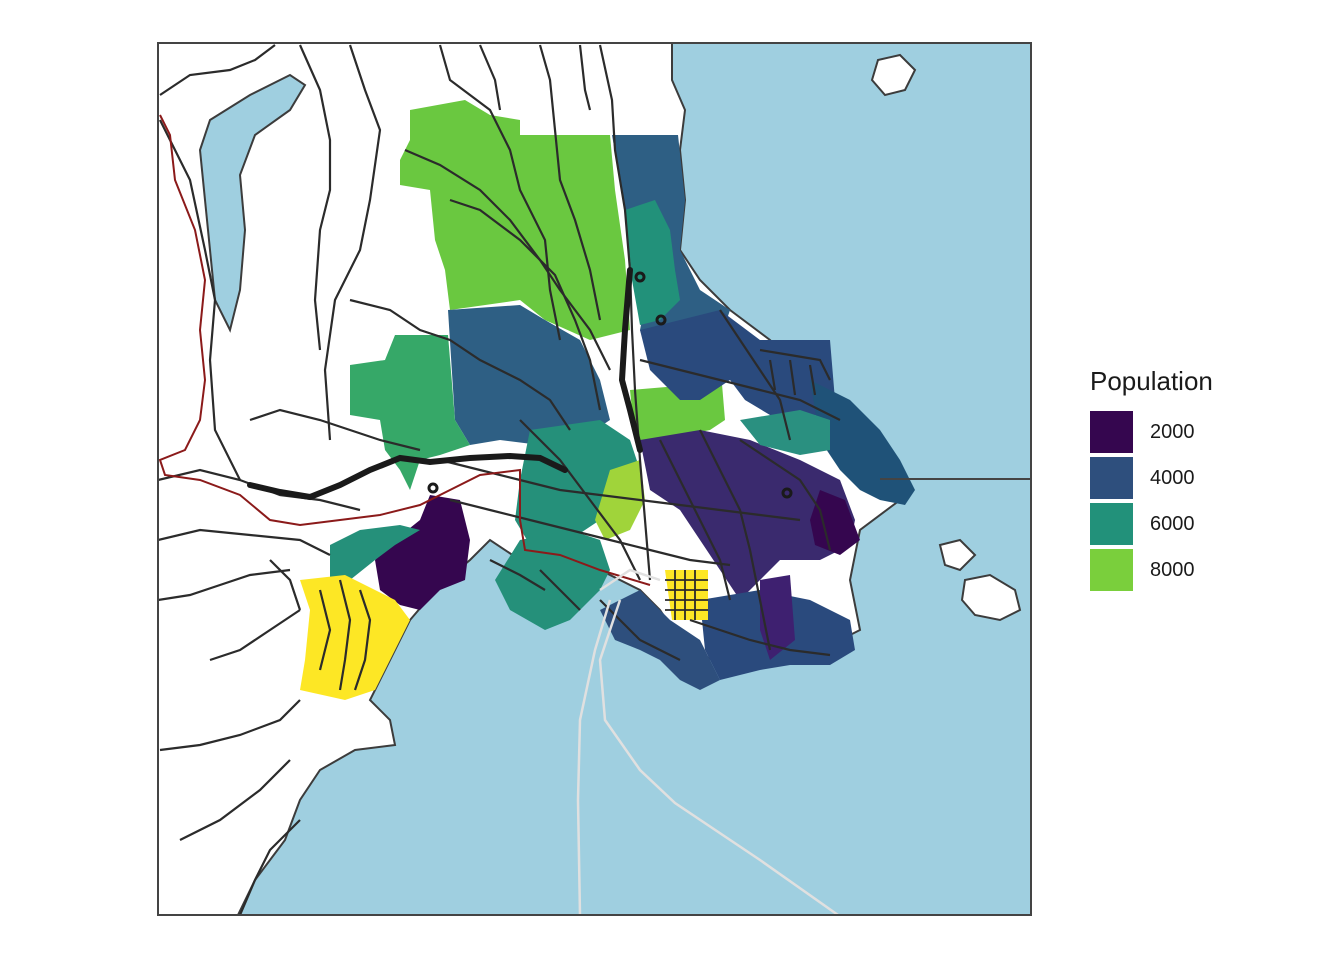 This screenshot has width=1344, height=960. I want to click on region-green, so click(410, 412).